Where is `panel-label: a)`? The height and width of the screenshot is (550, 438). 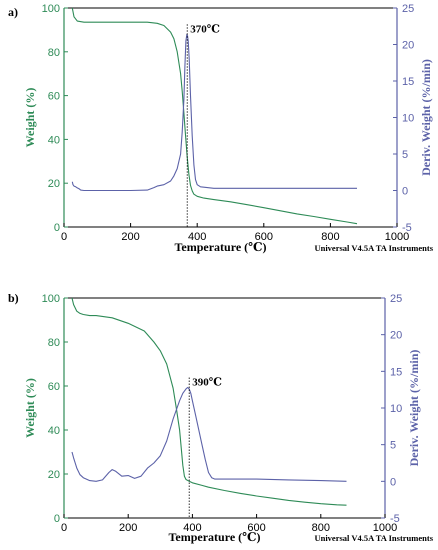
panel-label: a) is located at coordinates (13, 12).